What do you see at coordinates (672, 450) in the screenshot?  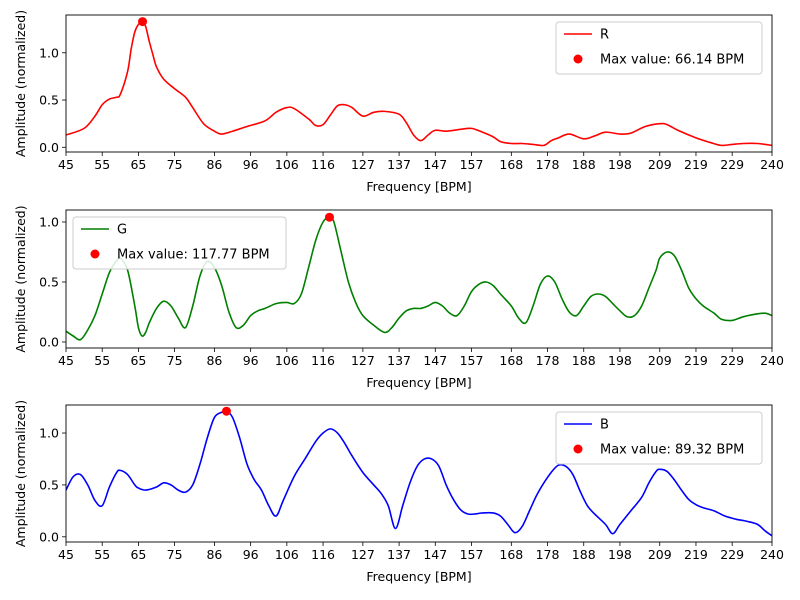 I see `legend-max-label: Max value: 89.32 BPM` at bounding box center [672, 450].